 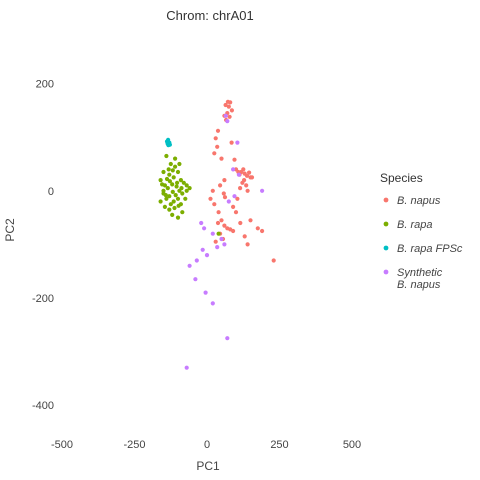 I want to click on x-tick-label: 0, so click(x=207, y=445).